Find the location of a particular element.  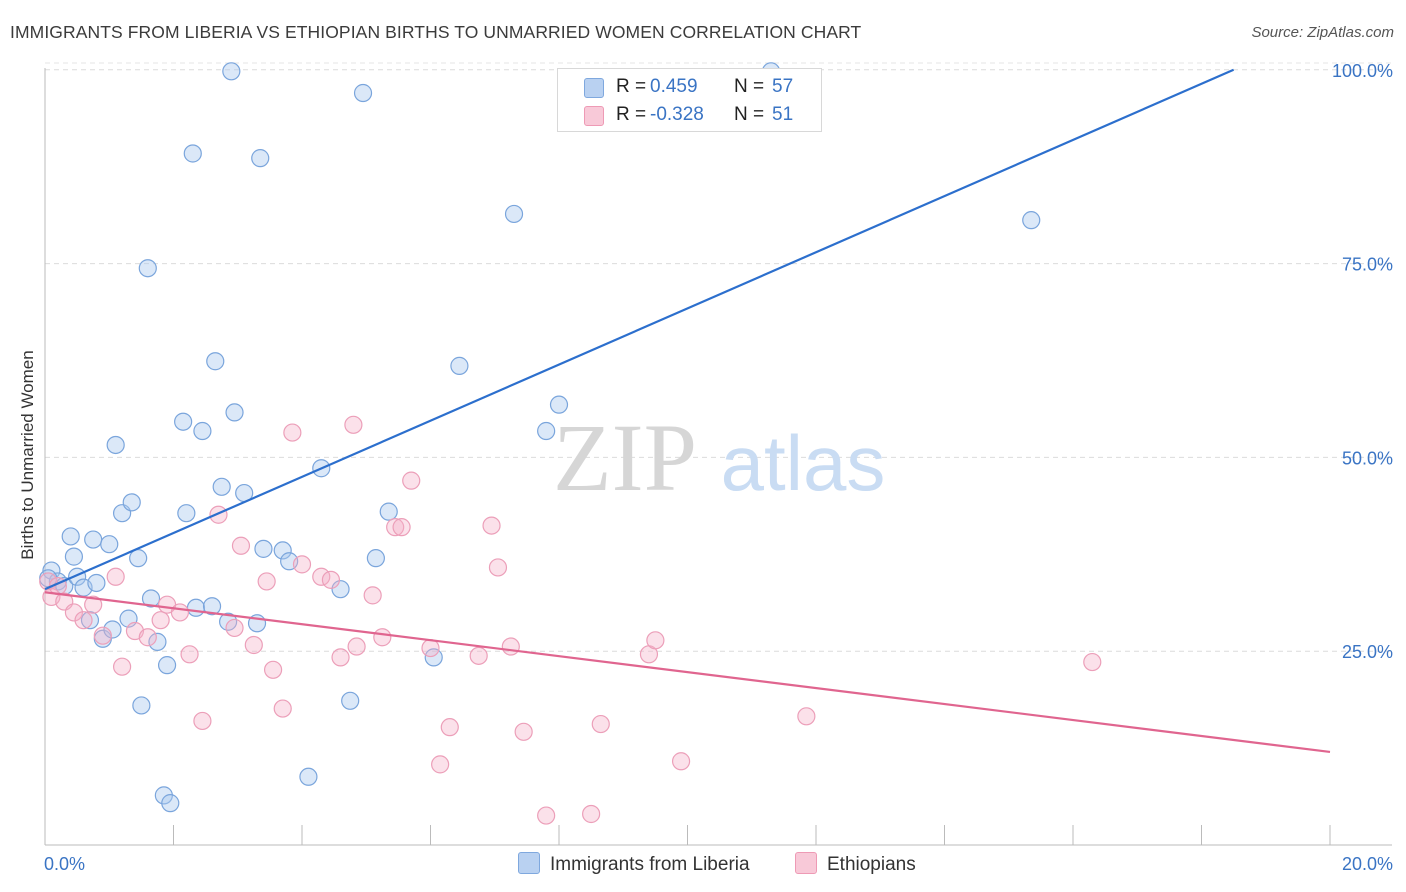

y-tick-label: 25.0% is located at coordinates (1367, 652).